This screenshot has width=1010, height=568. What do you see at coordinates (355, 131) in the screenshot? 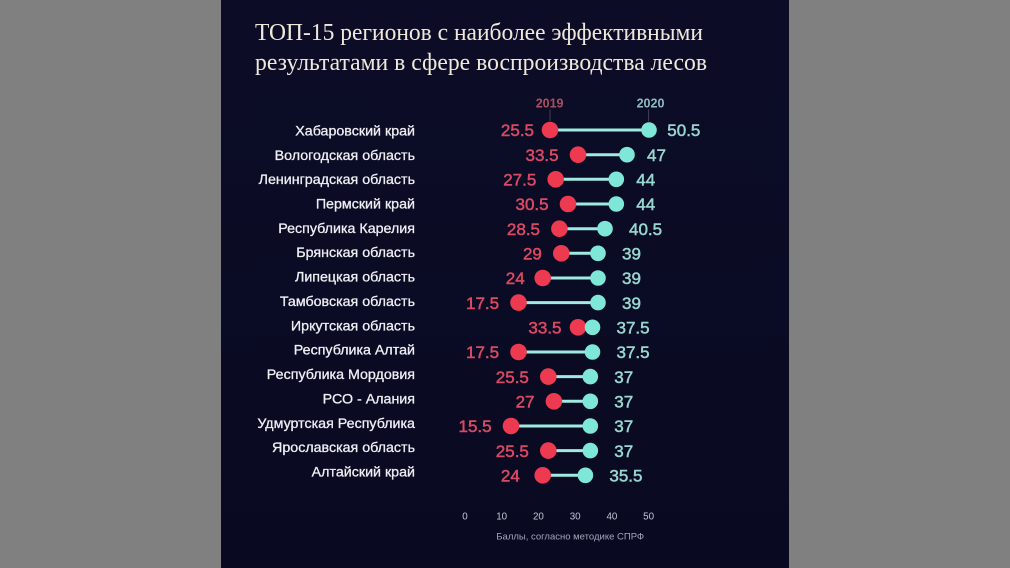
I see `svg-text: Хабаровский край` at bounding box center [355, 131].